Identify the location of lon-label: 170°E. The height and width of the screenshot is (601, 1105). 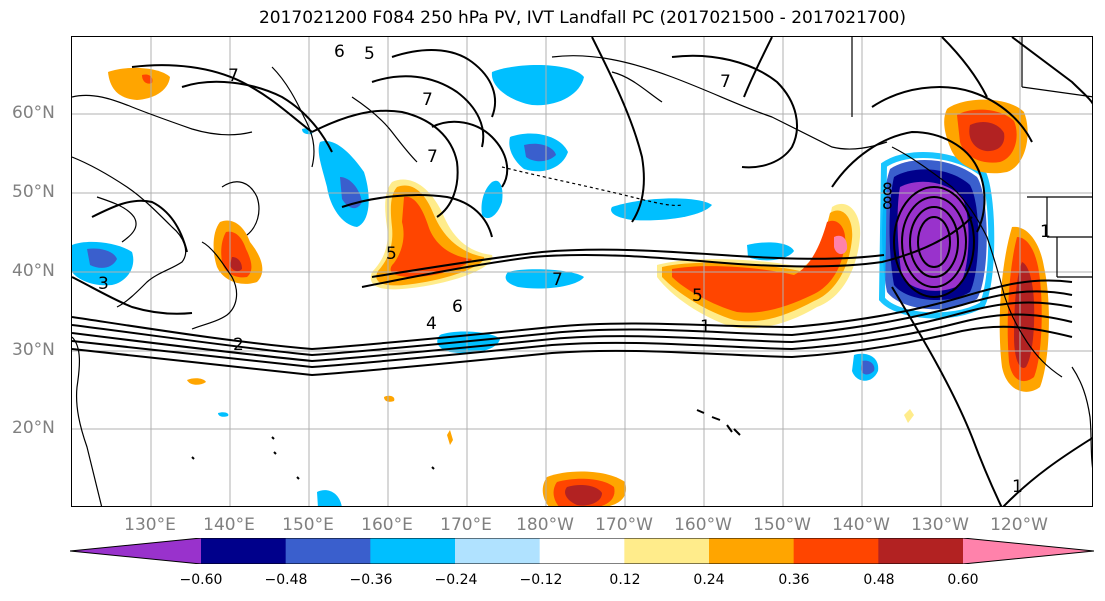
(466, 525).